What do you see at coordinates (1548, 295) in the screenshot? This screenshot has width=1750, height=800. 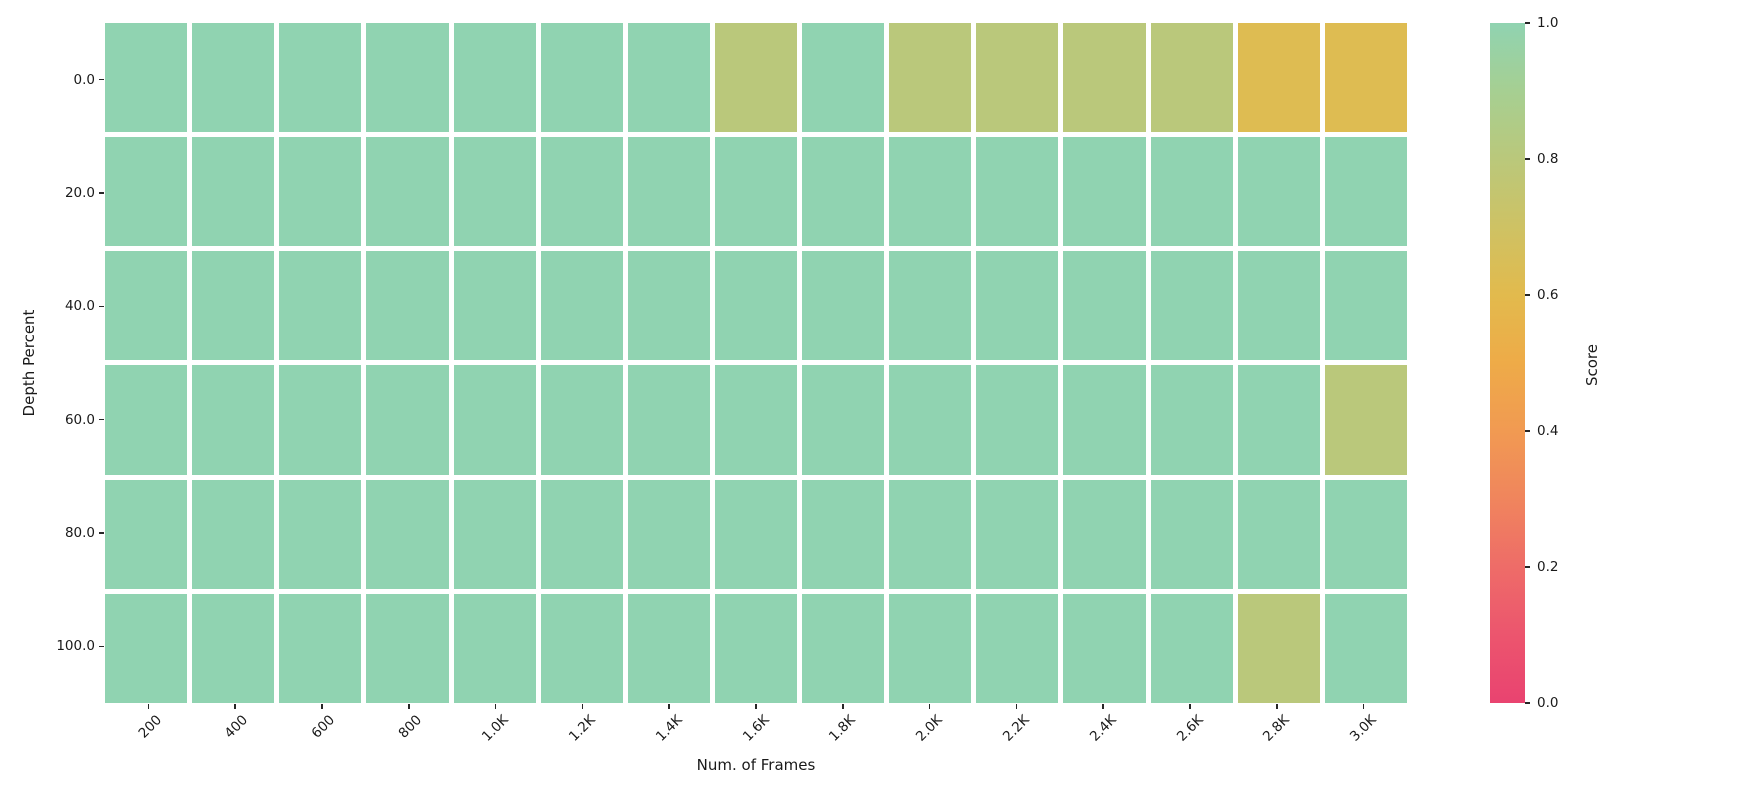 I see `colorbar-tick-label: 0.6` at bounding box center [1548, 295].